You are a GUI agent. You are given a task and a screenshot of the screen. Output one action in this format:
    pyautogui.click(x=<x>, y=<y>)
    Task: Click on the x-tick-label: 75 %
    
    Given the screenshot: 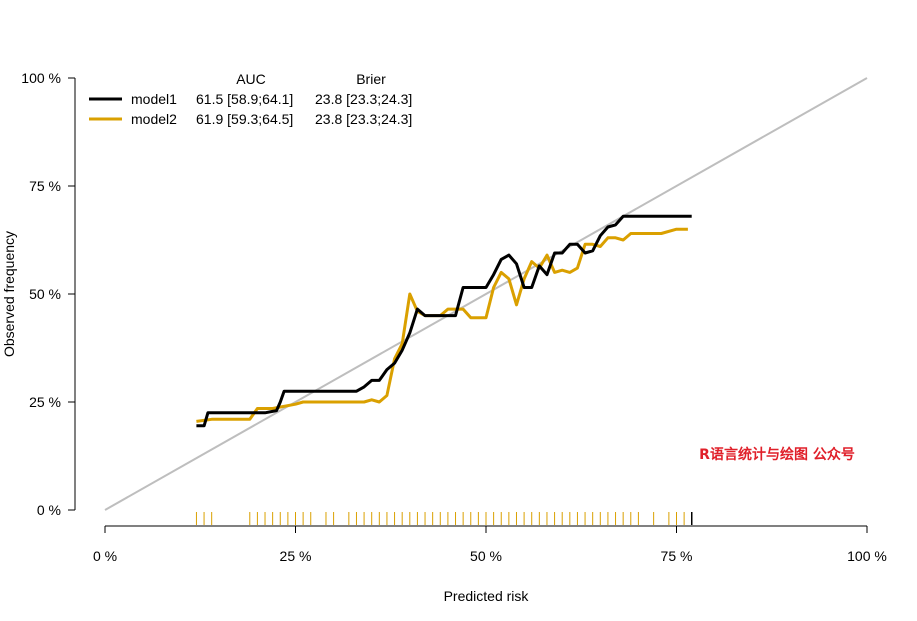 What is the action you would take?
    pyautogui.click(x=677, y=556)
    